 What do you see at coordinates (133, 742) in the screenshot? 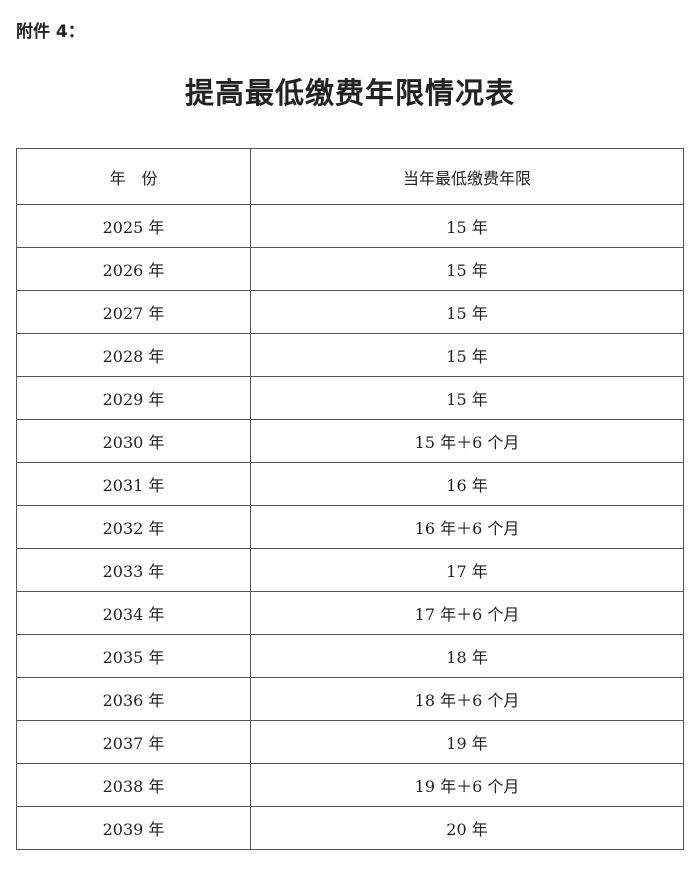
I see `cell-year: 2037 年` at bounding box center [133, 742].